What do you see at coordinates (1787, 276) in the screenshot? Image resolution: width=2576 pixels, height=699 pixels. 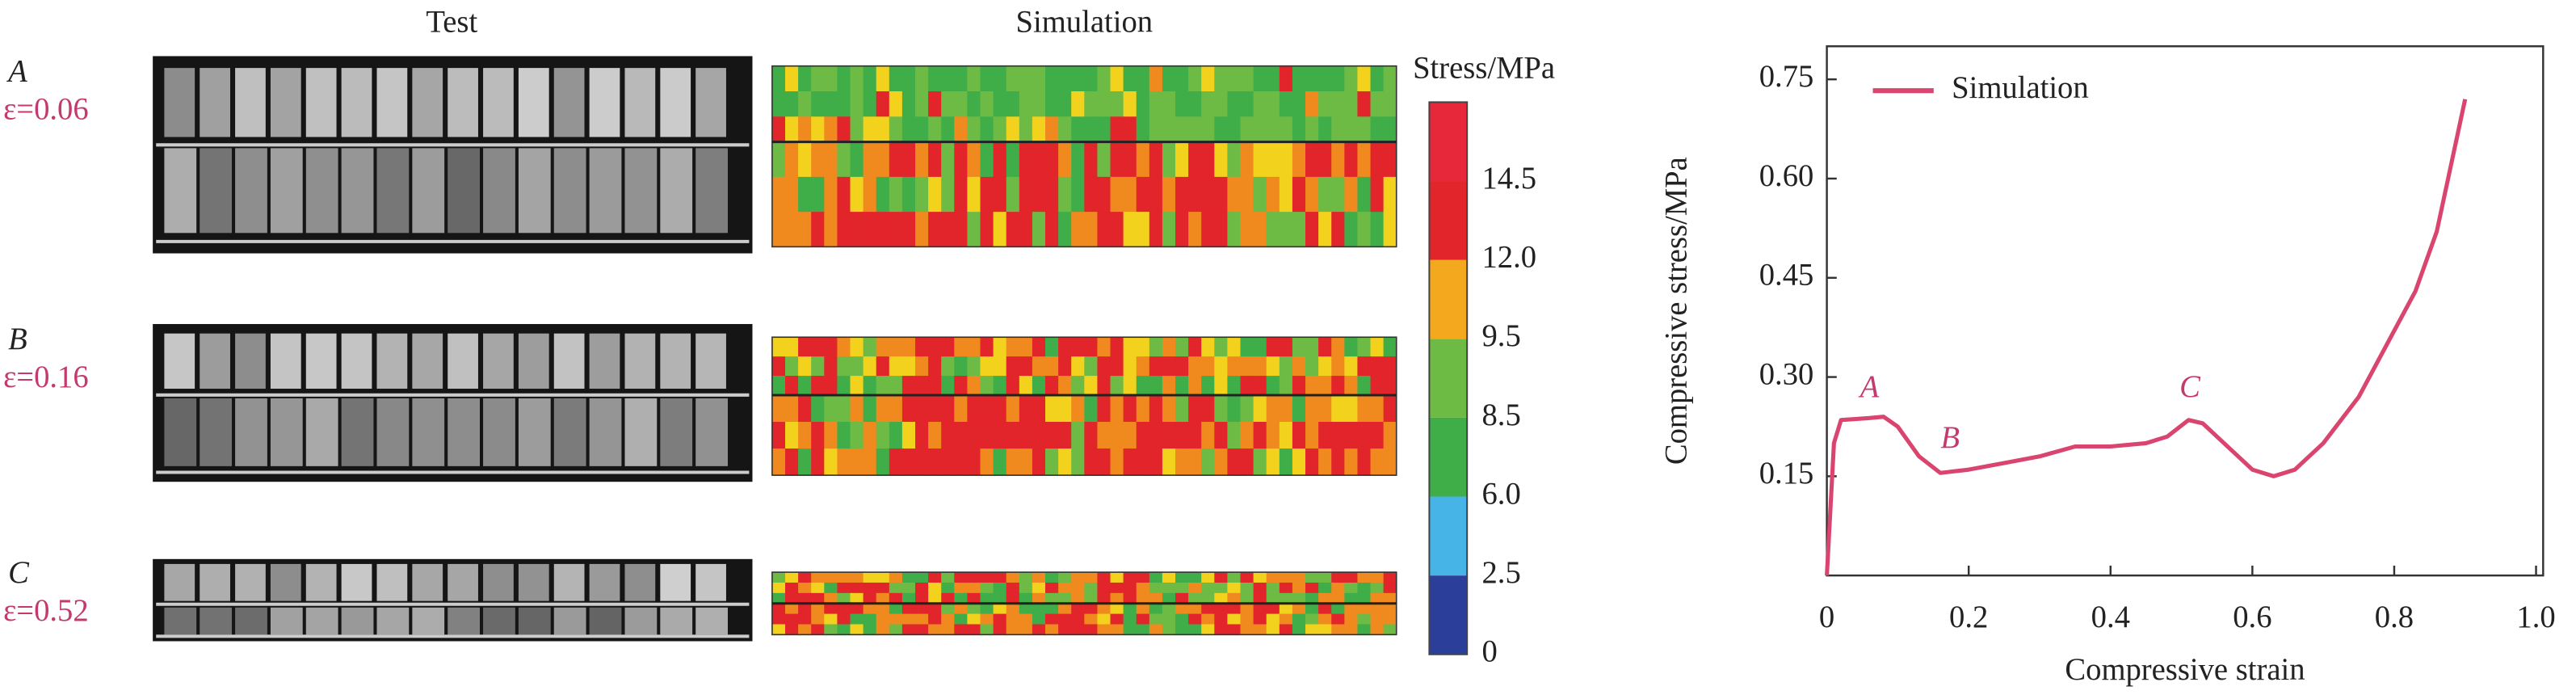 I see `y-tick-label: 0.45` at bounding box center [1787, 276].